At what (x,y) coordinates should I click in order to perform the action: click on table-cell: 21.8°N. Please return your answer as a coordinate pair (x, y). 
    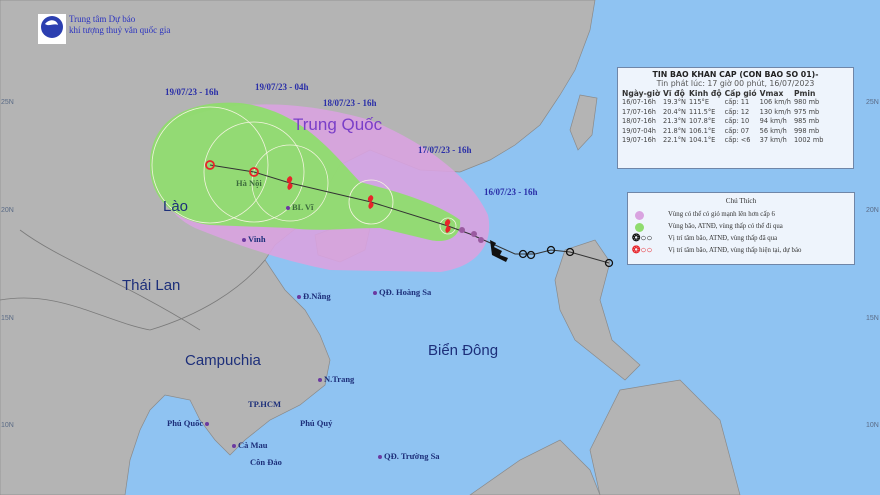
    Looking at the image, I should click on (674, 130).